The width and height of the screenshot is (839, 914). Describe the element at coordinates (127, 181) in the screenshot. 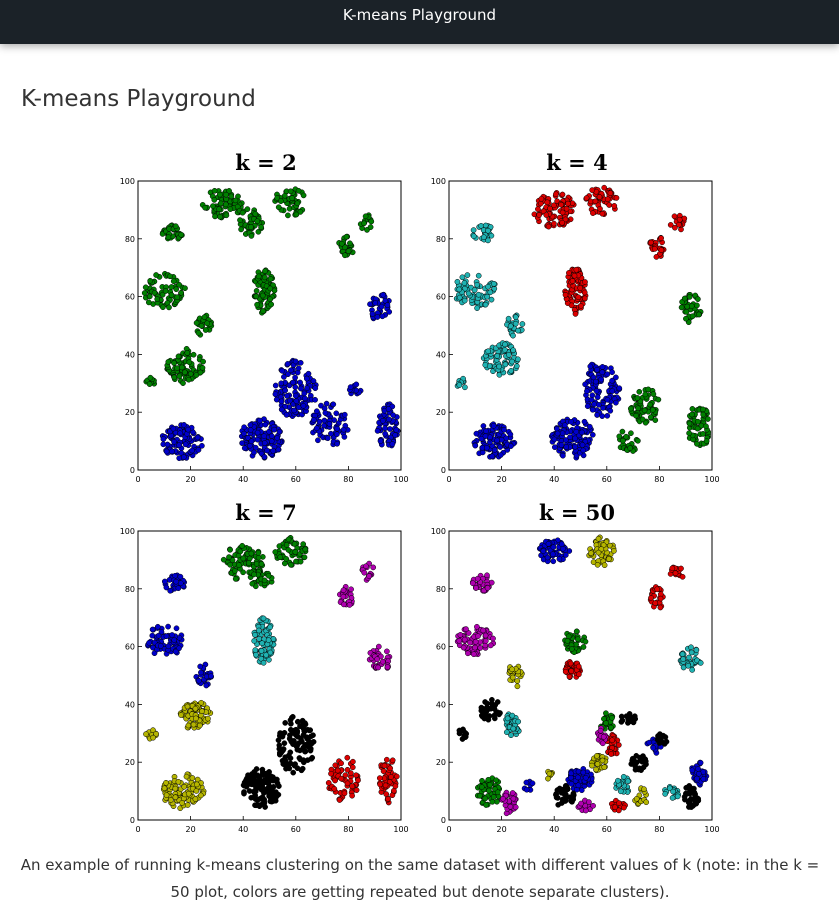

I see `y-tick-label: 100` at that location.